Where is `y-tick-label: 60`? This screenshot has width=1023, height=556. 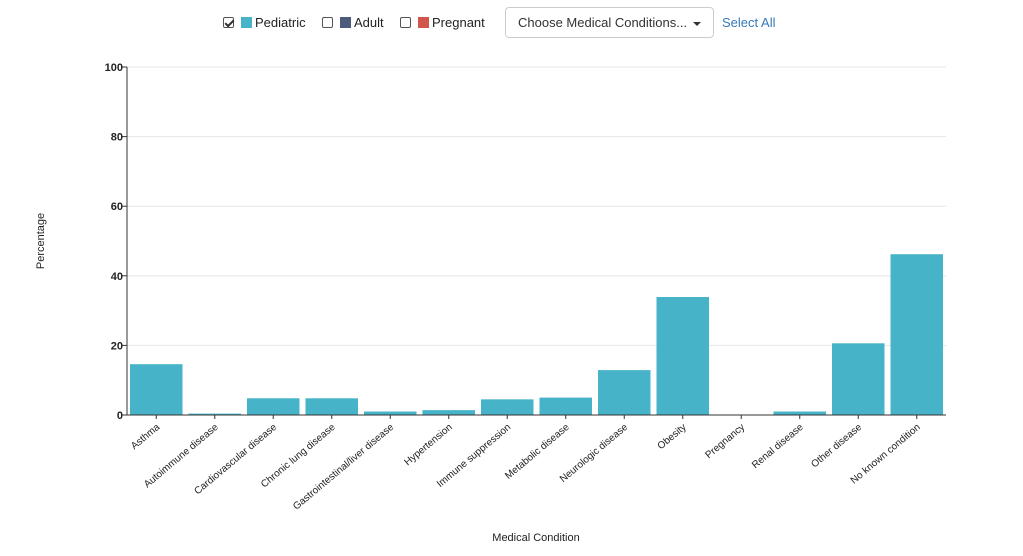
y-tick-label: 60 is located at coordinates (117, 207).